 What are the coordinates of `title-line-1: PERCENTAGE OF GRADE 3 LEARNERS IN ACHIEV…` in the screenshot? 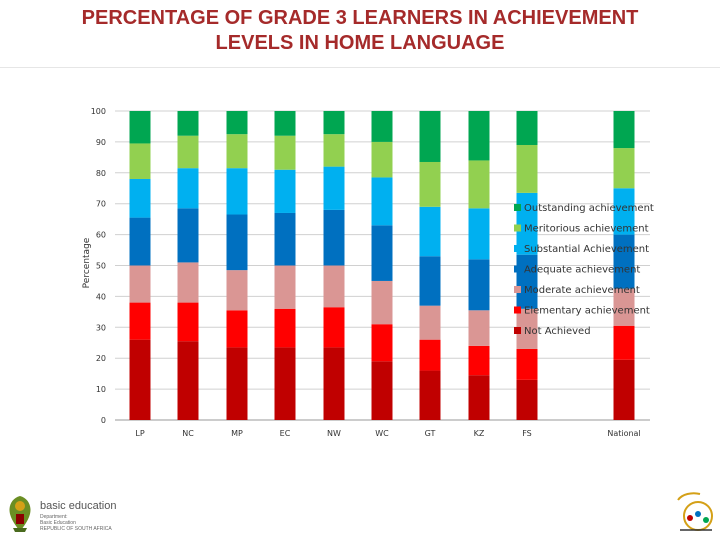 It's located at (360, 18).